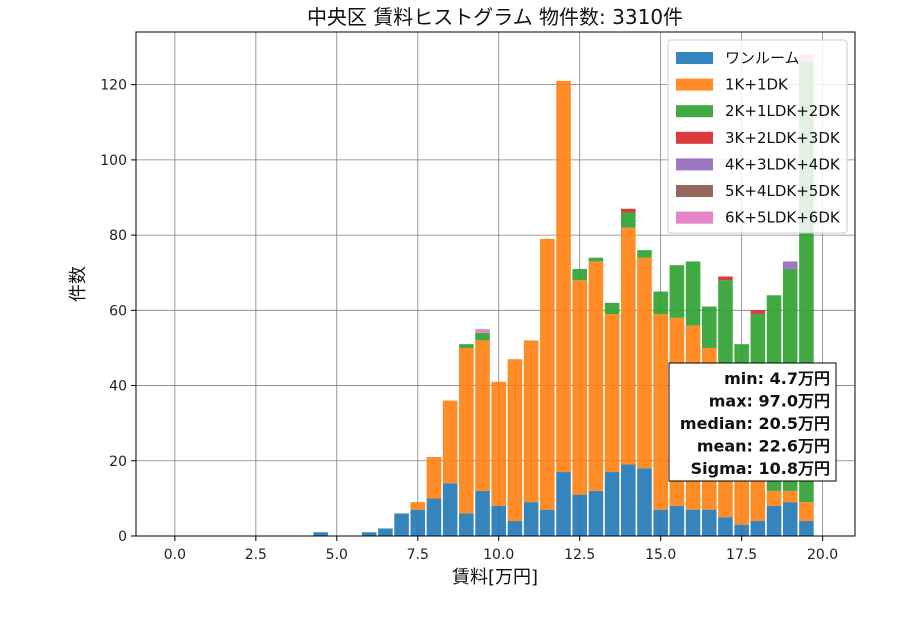 The width and height of the screenshot is (900, 630). Describe the element at coordinates (769, 401) in the screenshot. I see `stats-line: max: 97.0万円` at that location.